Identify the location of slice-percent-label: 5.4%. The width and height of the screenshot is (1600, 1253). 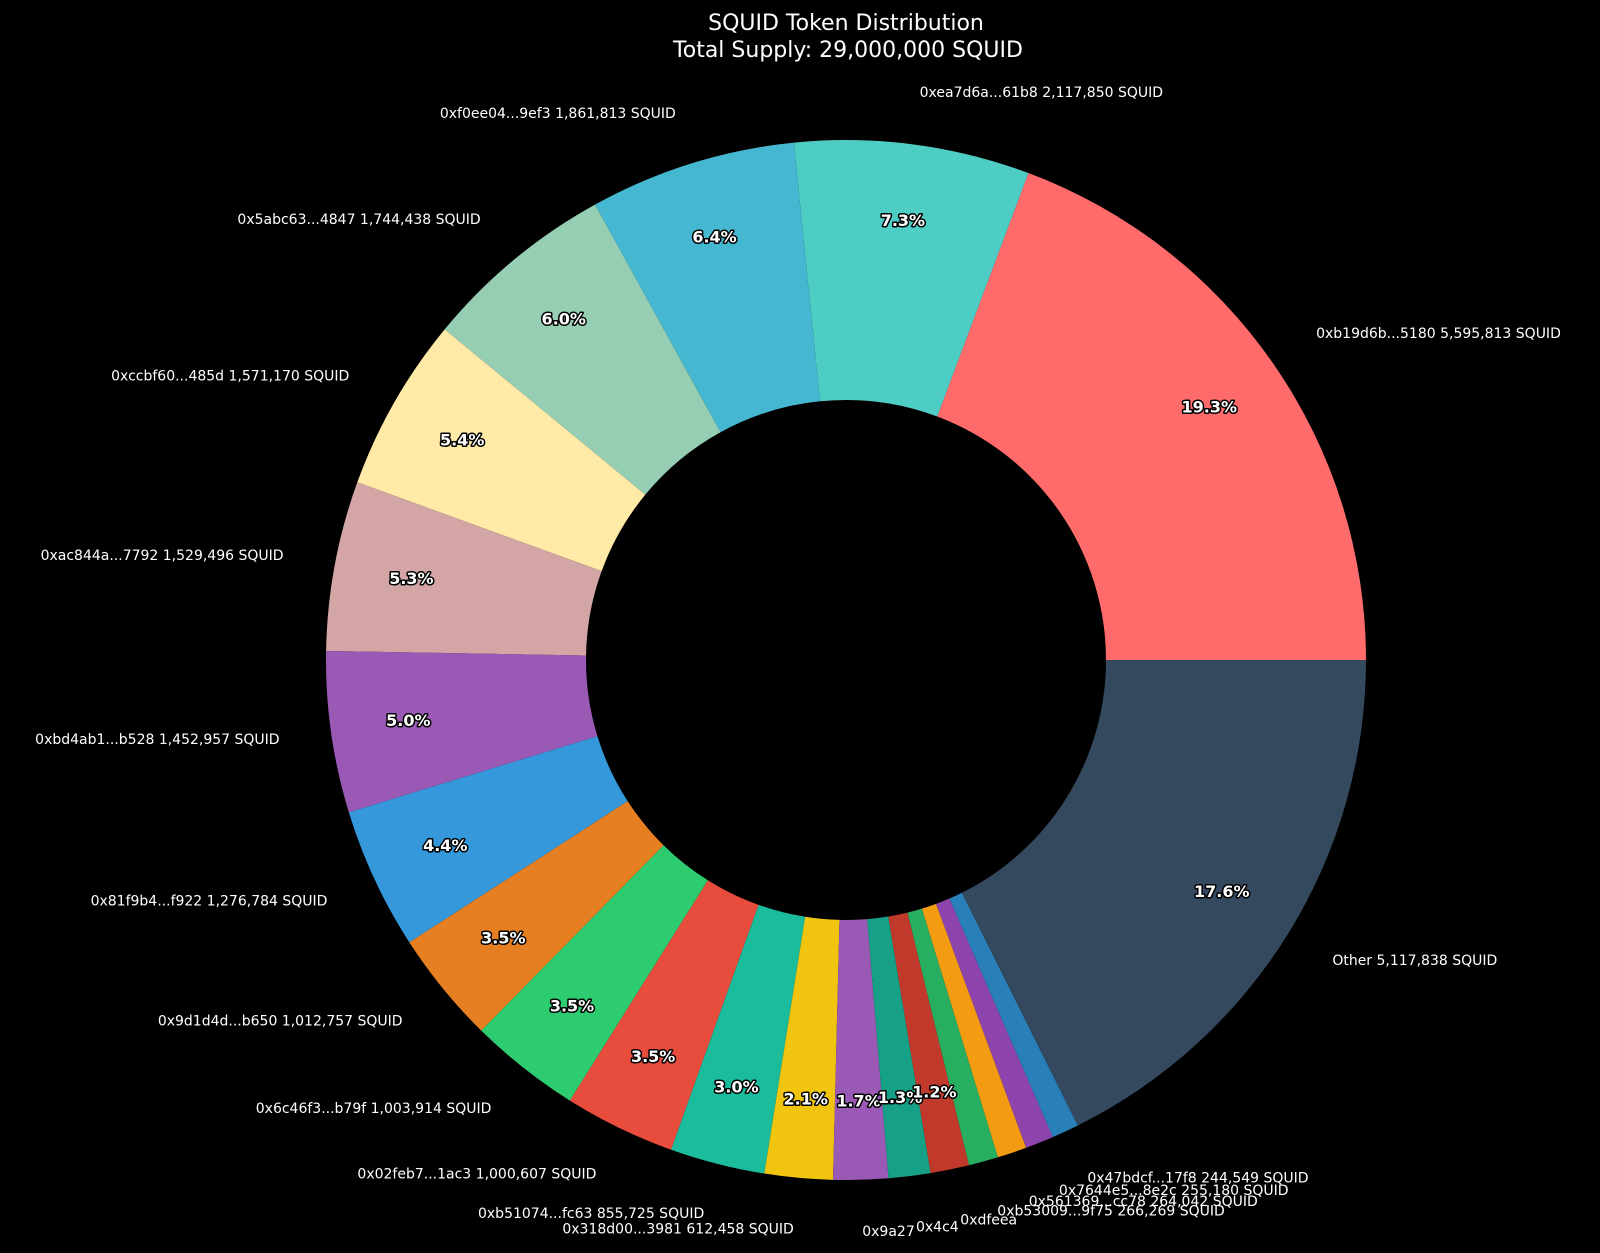
(462, 439).